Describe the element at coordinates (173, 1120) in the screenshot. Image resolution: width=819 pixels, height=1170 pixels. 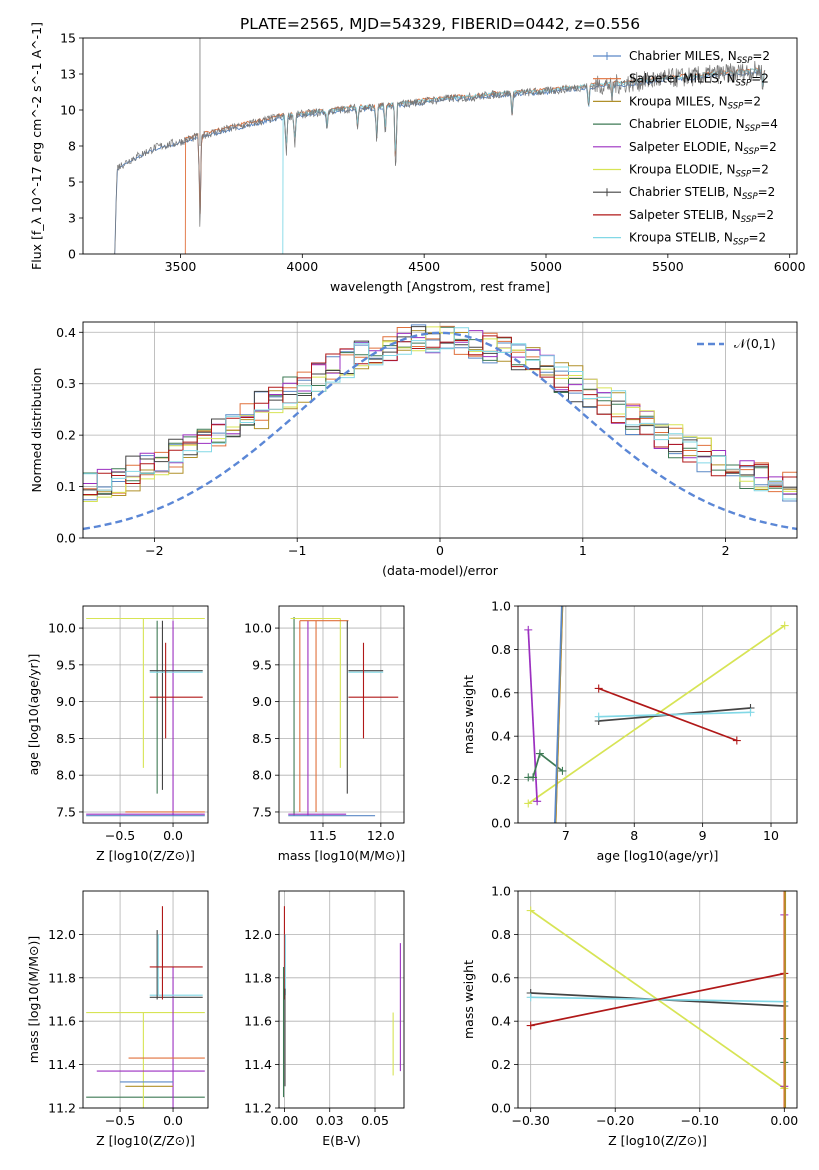
I see `x-tick-label: 0.0` at that location.